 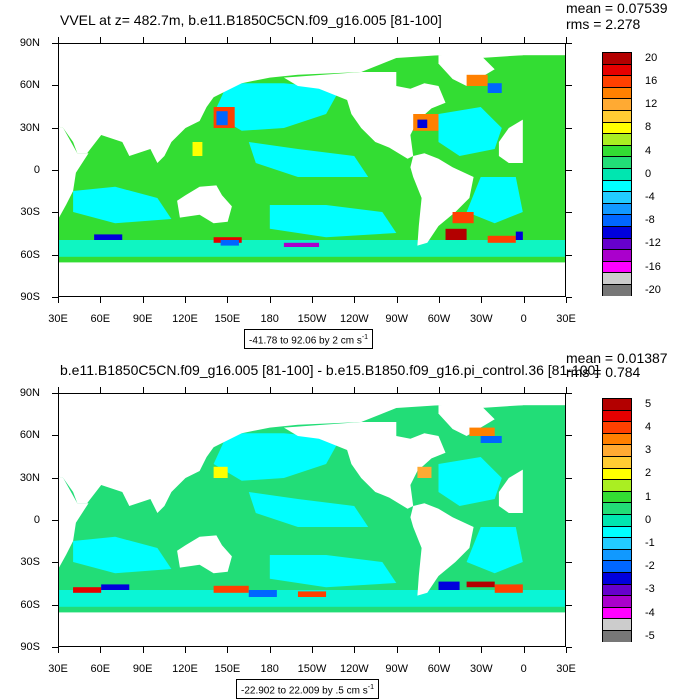 What do you see at coordinates (650, 612) in the screenshot?
I see `colorbar-label: -4` at bounding box center [650, 612].